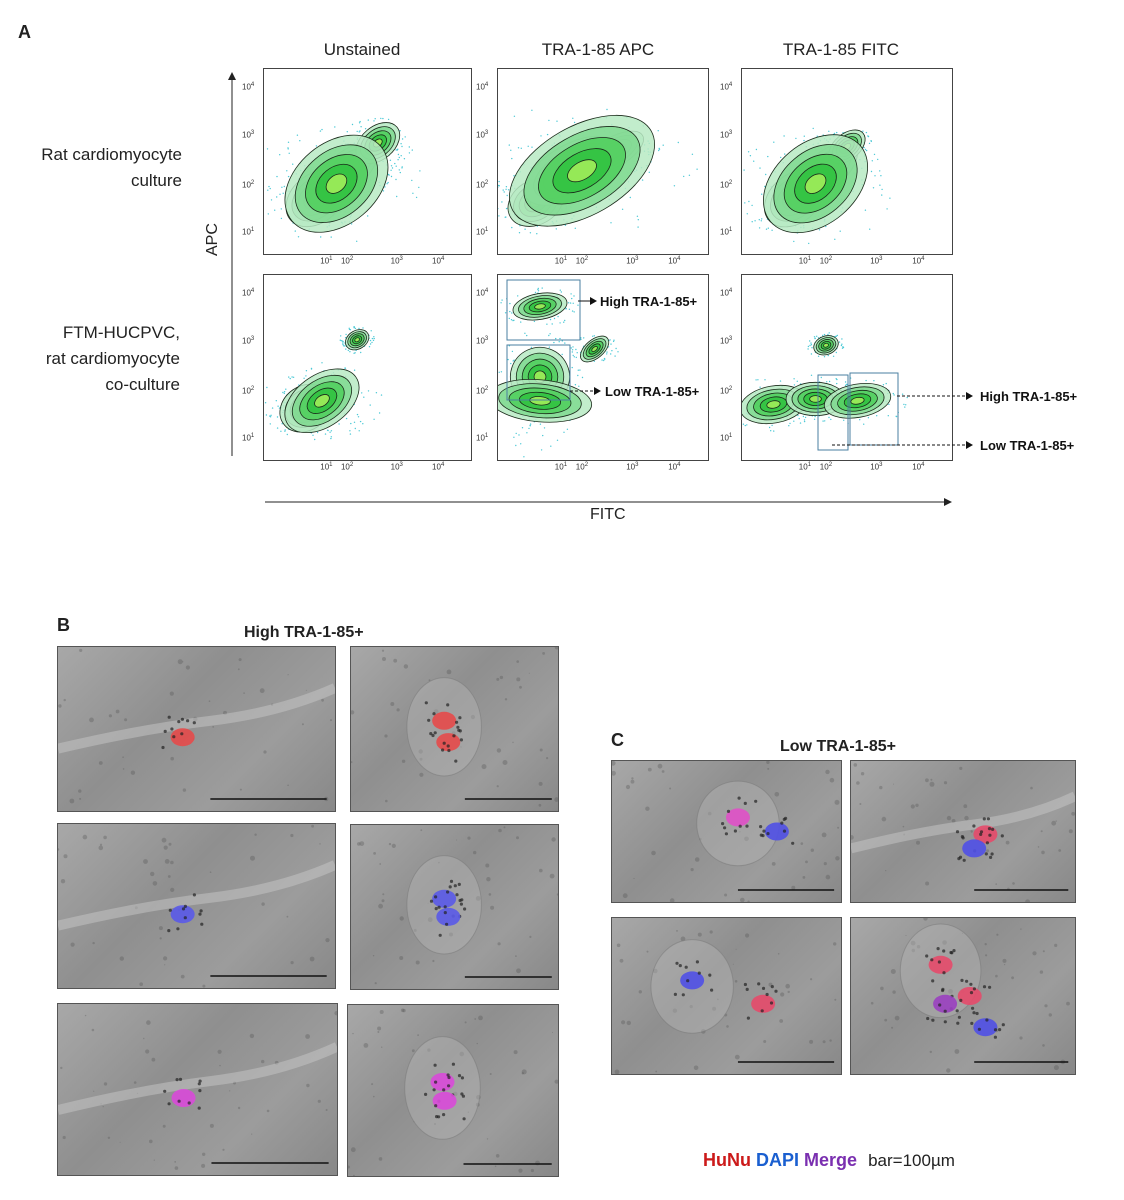 The image size is (1124, 1200). I want to click on legend-dapi: DAPI, so click(778, 1160).